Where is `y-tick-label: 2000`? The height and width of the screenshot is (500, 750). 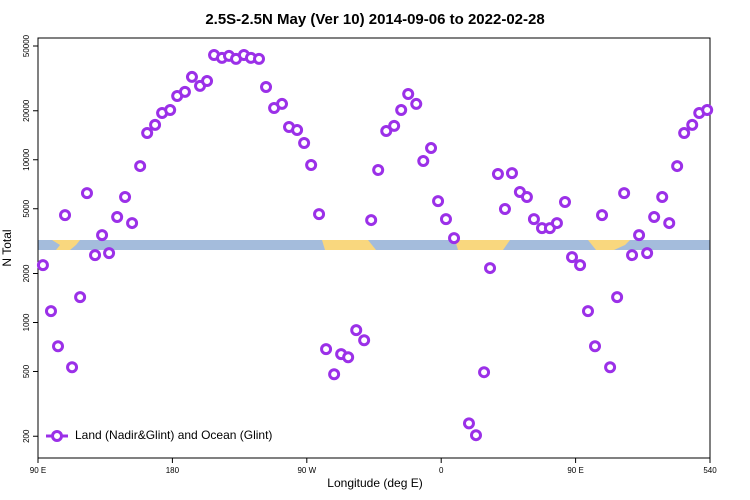 y-tick-label: 2000 is located at coordinates (26, 273).